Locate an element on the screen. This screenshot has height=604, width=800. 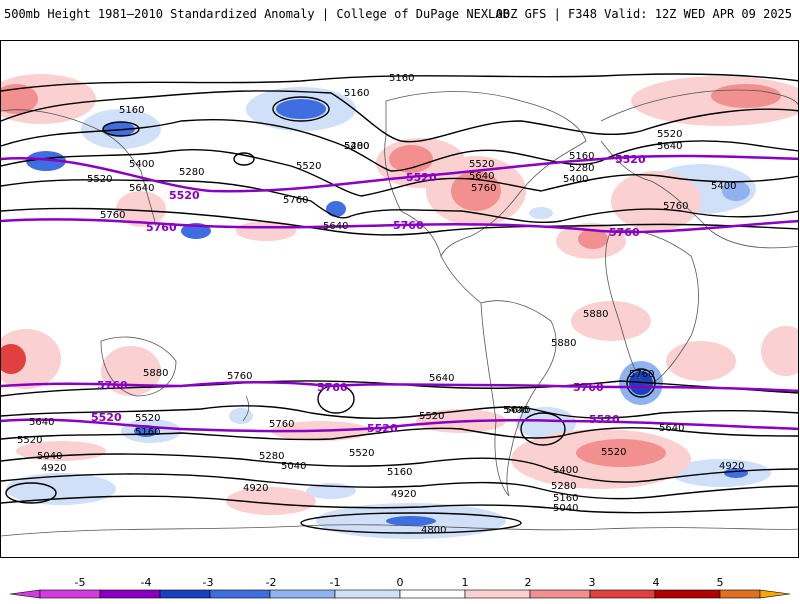
colorbar-tick: -3 is located at coordinates (208, 582).